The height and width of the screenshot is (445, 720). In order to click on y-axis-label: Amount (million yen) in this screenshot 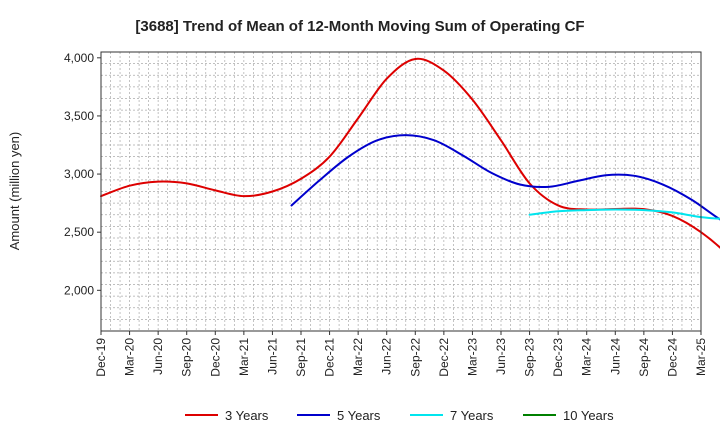, I will do `click(14, 191)`.